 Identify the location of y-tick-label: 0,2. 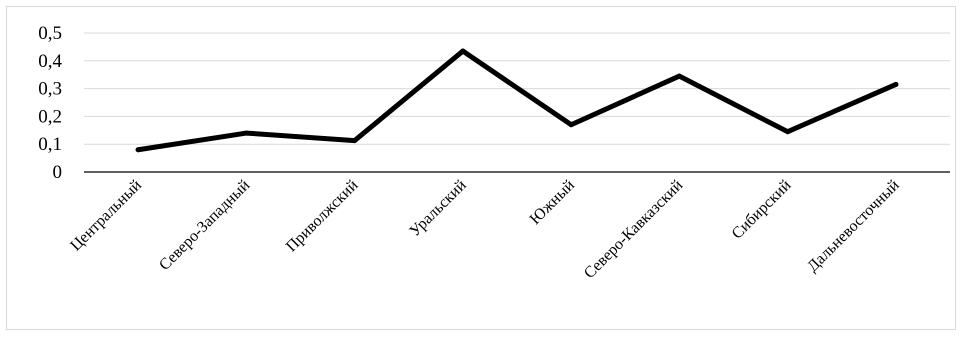
(50, 116).